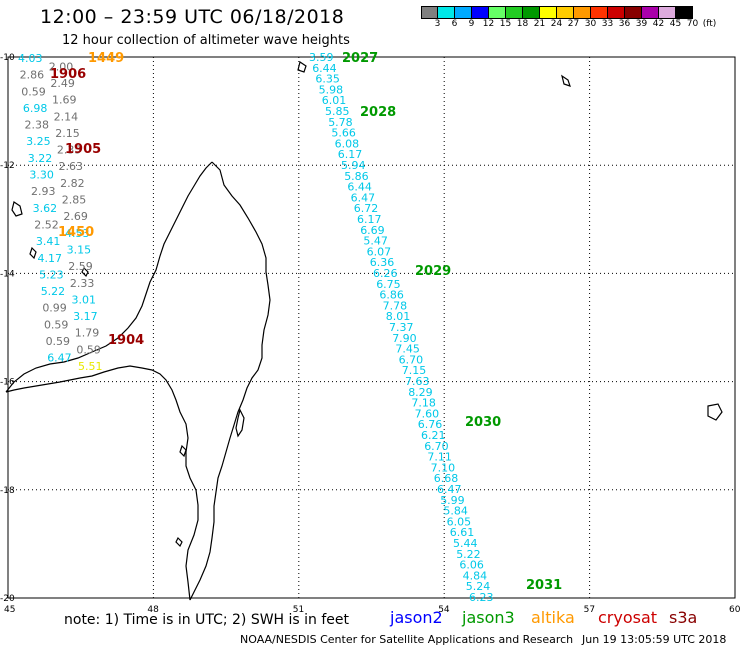 The height and width of the screenshot is (650, 740). What do you see at coordinates (366, 208) in the screenshot?
I see `wave-height-value: 6.72` at bounding box center [366, 208].